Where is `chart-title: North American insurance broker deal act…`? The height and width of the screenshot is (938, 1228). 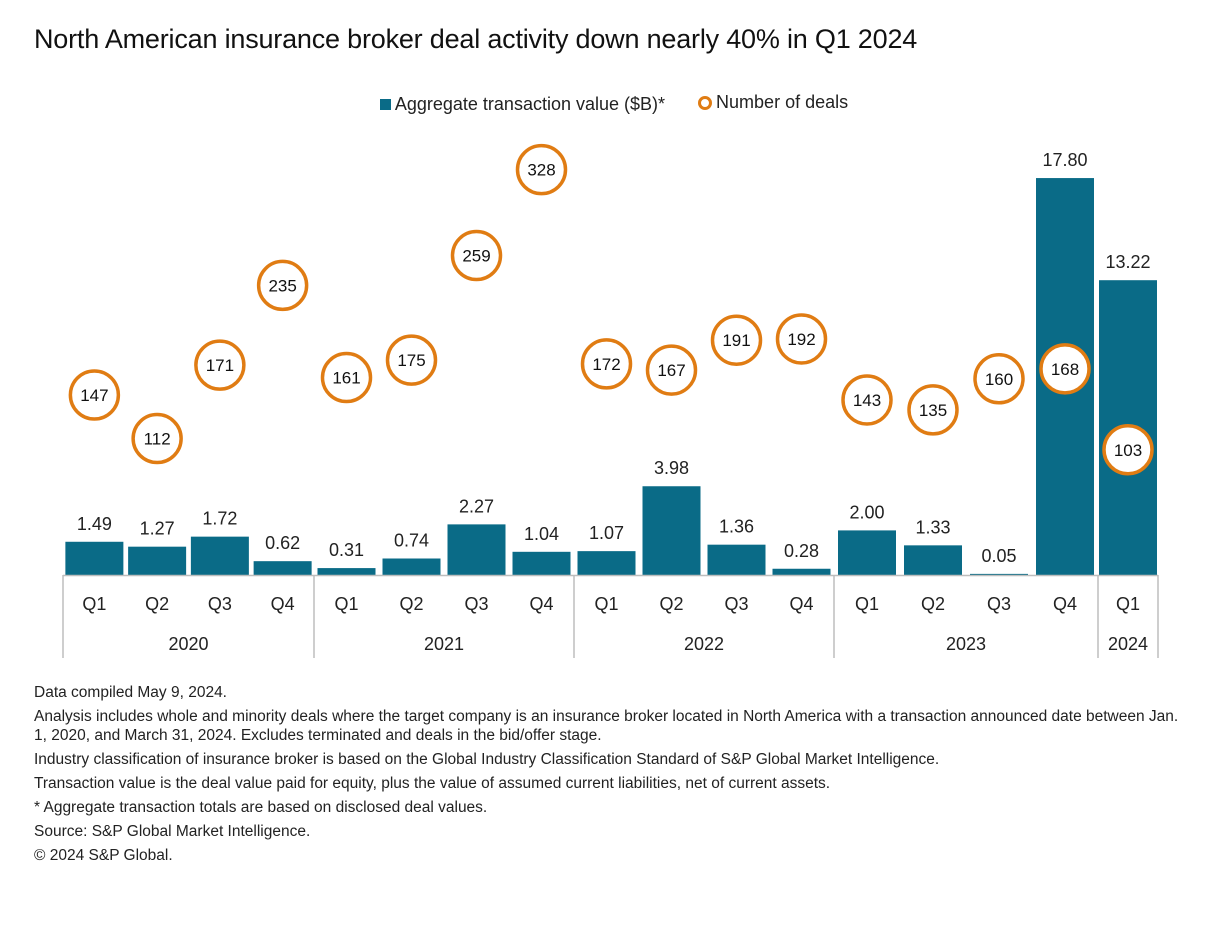 chart-title: North American insurance broker deal act… is located at coordinates (476, 39).